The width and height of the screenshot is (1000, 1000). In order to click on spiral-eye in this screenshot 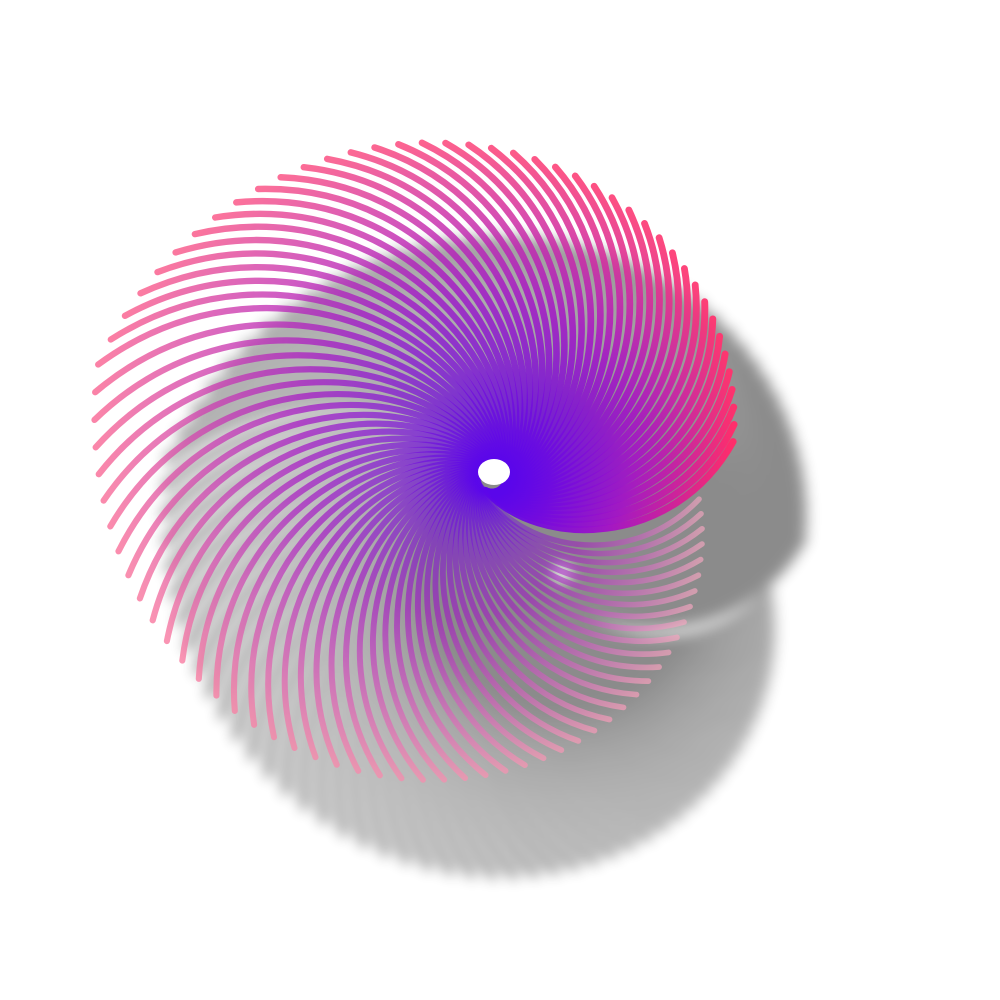, I will do `click(494, 472)`.